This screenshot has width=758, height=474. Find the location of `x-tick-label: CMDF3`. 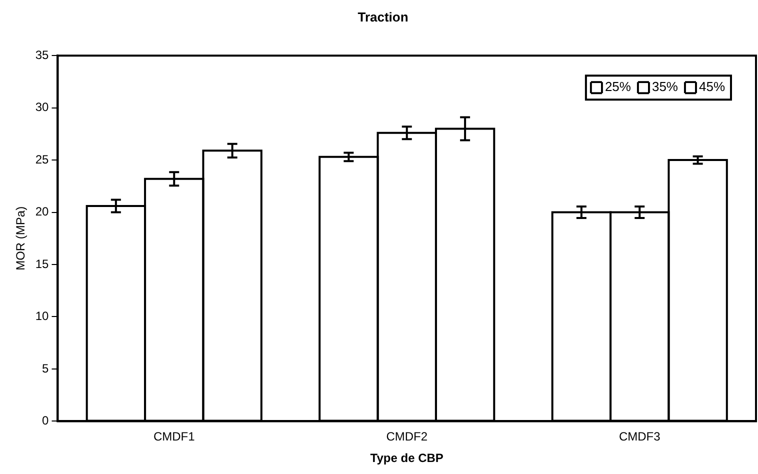

x-tick-label: CMDF3 is located at coordinates (639, 437).